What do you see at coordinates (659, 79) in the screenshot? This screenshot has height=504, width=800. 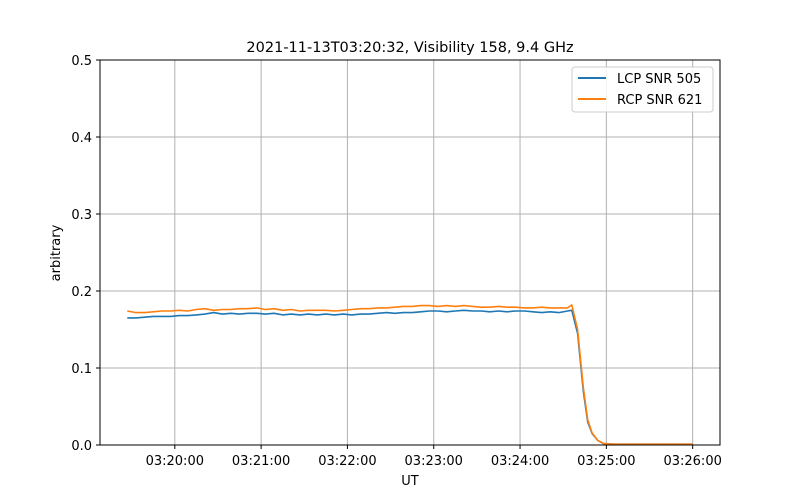 I see `legend-label-lcp: LCP SNR 505` at bounding box center [659, 79].